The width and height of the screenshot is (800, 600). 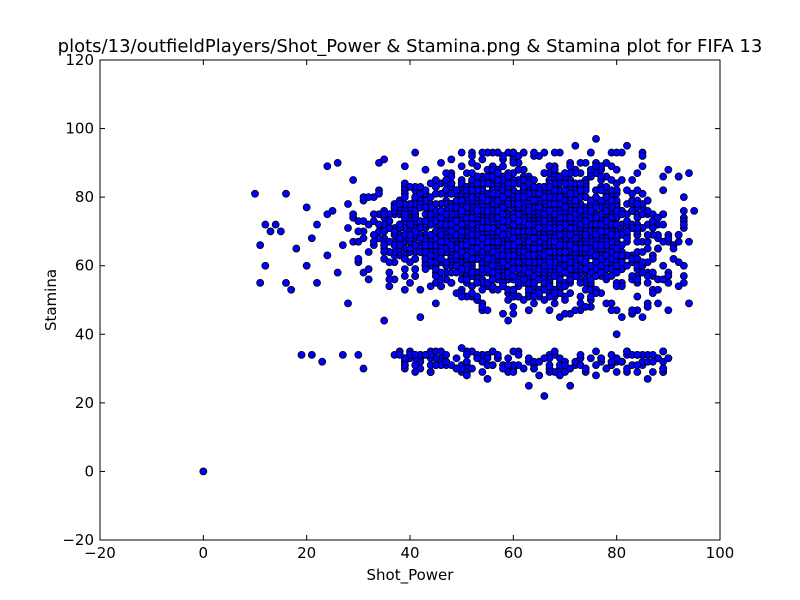 I want to click on x-tick-label: 100, so click(x=720, y=553).